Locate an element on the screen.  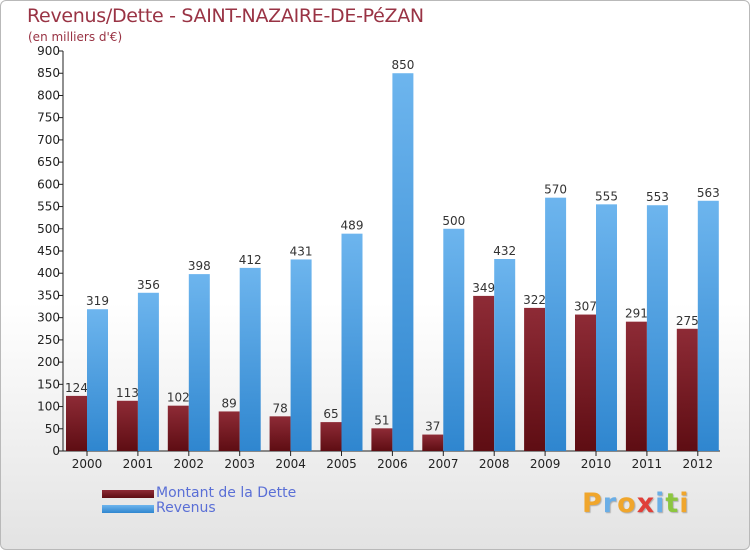
x-tick-label: 2012 is located at coordinates (698, 464).